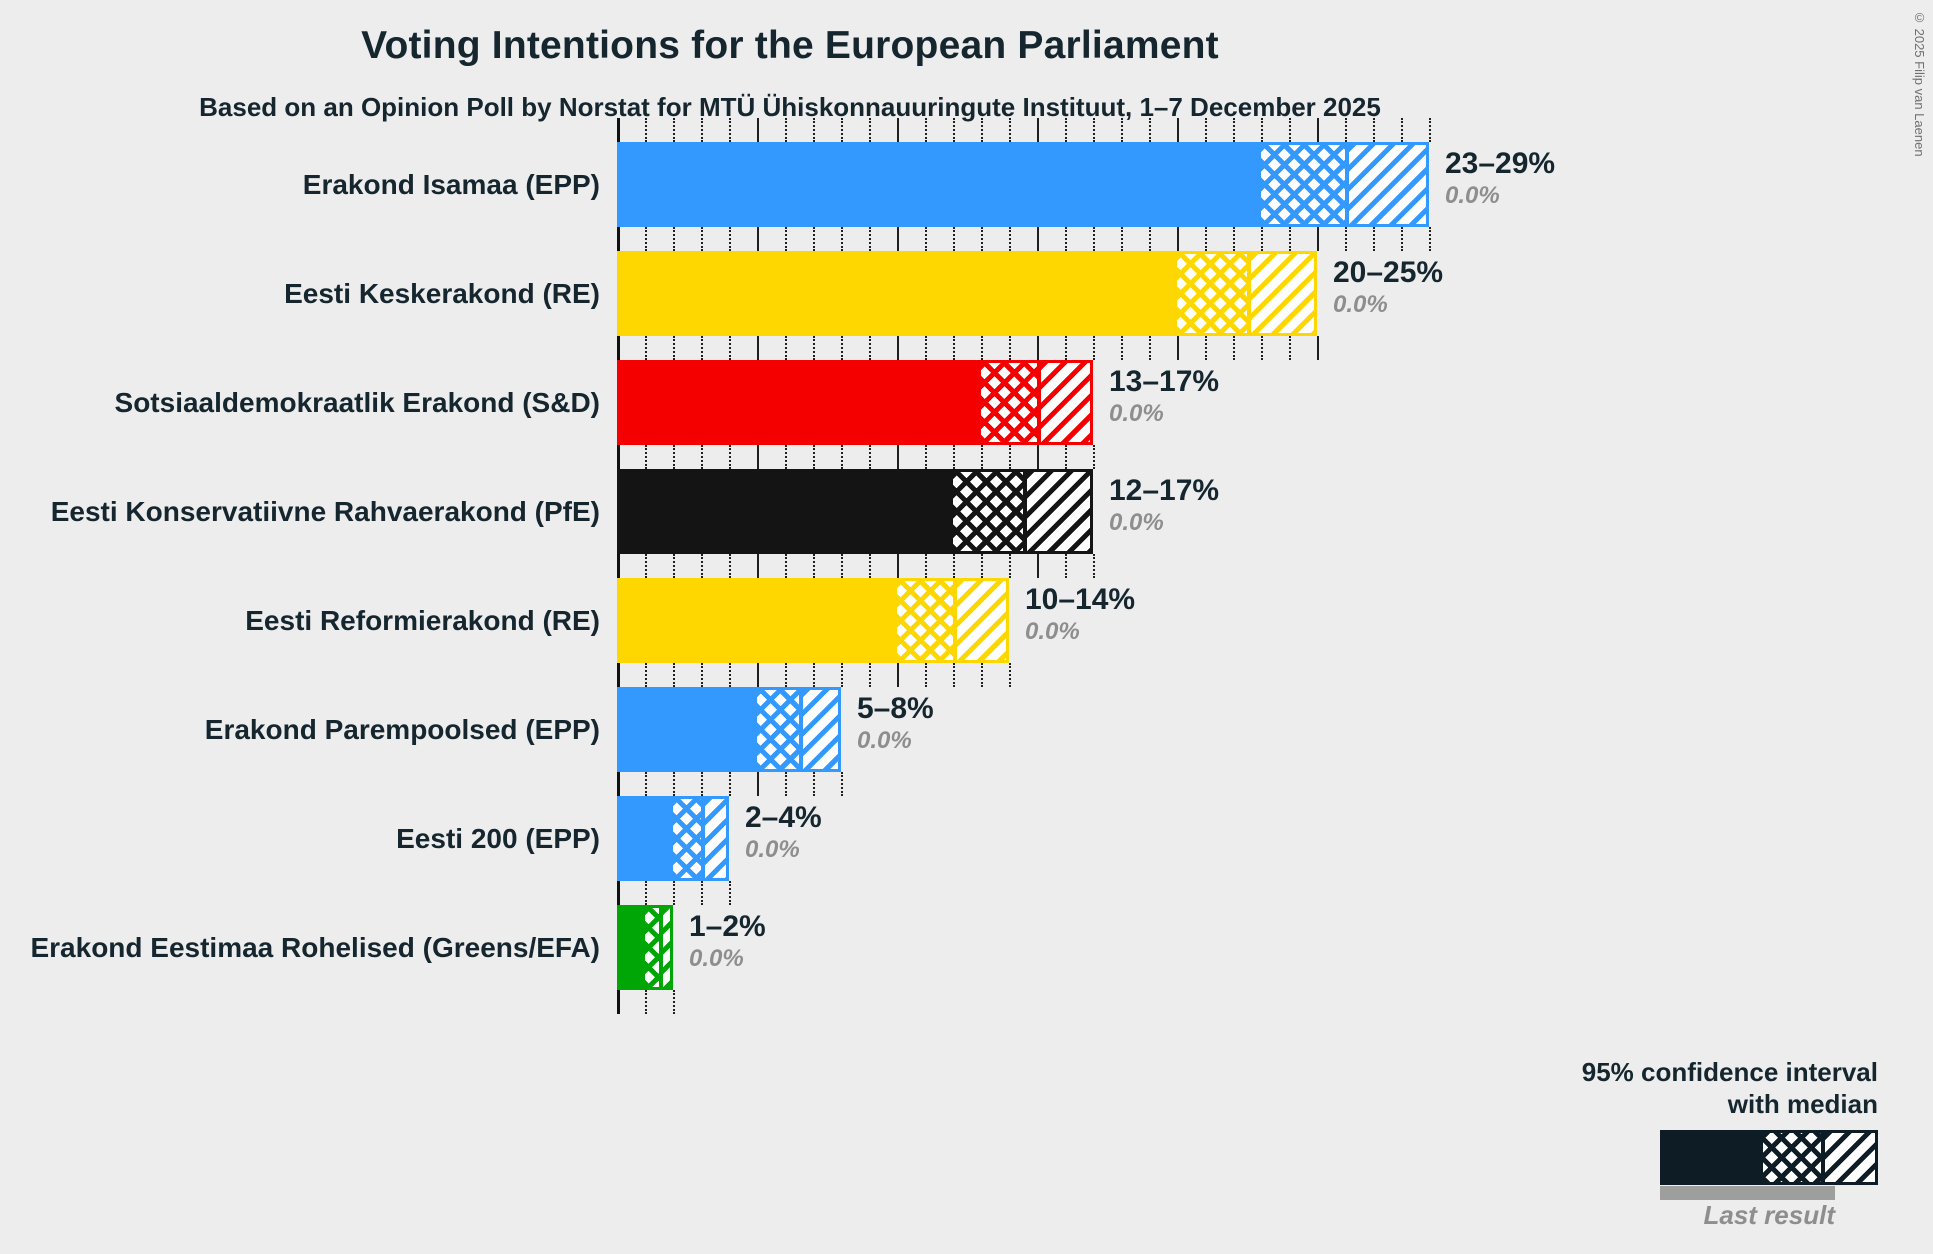 The width and height of the screenshot is (1933, 1254). I want to click on legend-ci-label: 95% confidence interval with median, so click(1730, 1088).